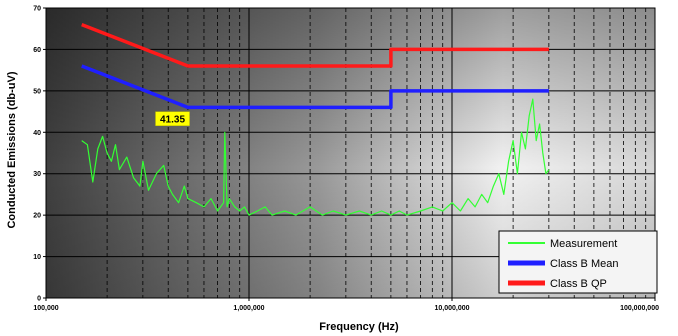 The image size is (678, 336). Describe the element at coordinates (346, 305) in the screenshot. I see `x-axis-ticks: 100,000 1,000,000 10,000,000 100,000,000` at that location.